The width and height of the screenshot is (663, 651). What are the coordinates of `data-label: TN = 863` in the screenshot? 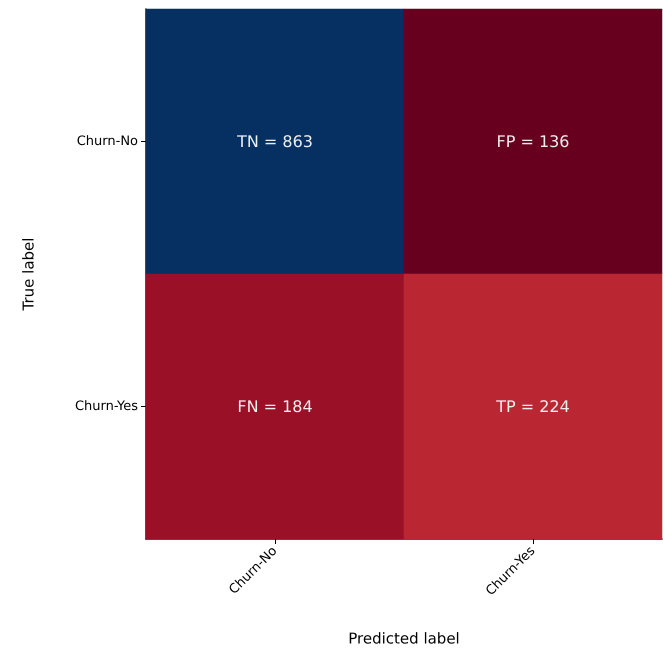 It's located at (274, 141).